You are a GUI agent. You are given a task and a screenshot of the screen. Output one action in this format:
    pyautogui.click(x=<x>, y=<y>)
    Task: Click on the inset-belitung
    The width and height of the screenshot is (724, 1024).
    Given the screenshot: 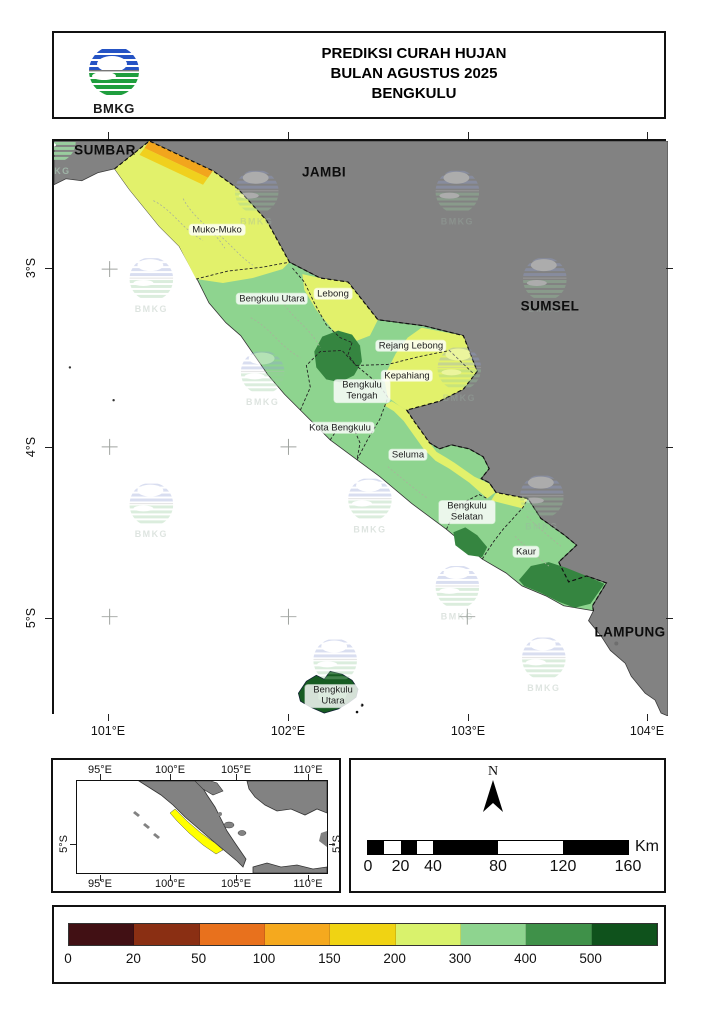 What is the action you would take?
    pyautogui.click(x=242, y=833)
    